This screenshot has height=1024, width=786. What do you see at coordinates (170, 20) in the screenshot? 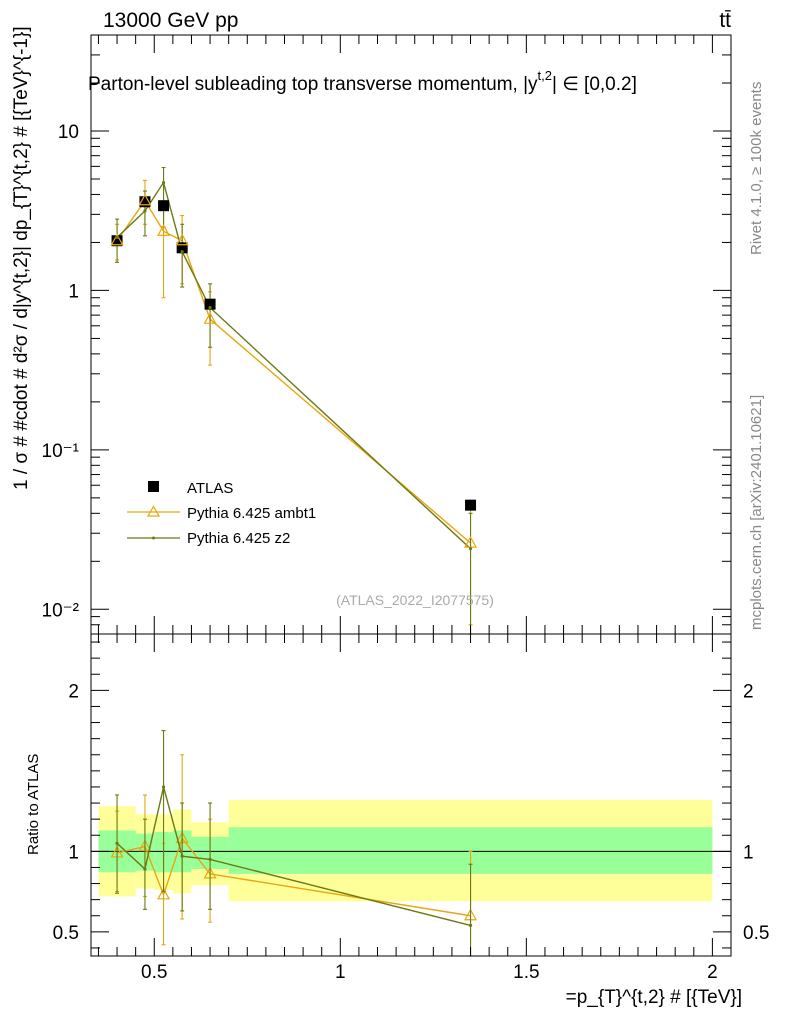
I see `energy-label: 13000 GeV pp` at bounding box center [170, 20].